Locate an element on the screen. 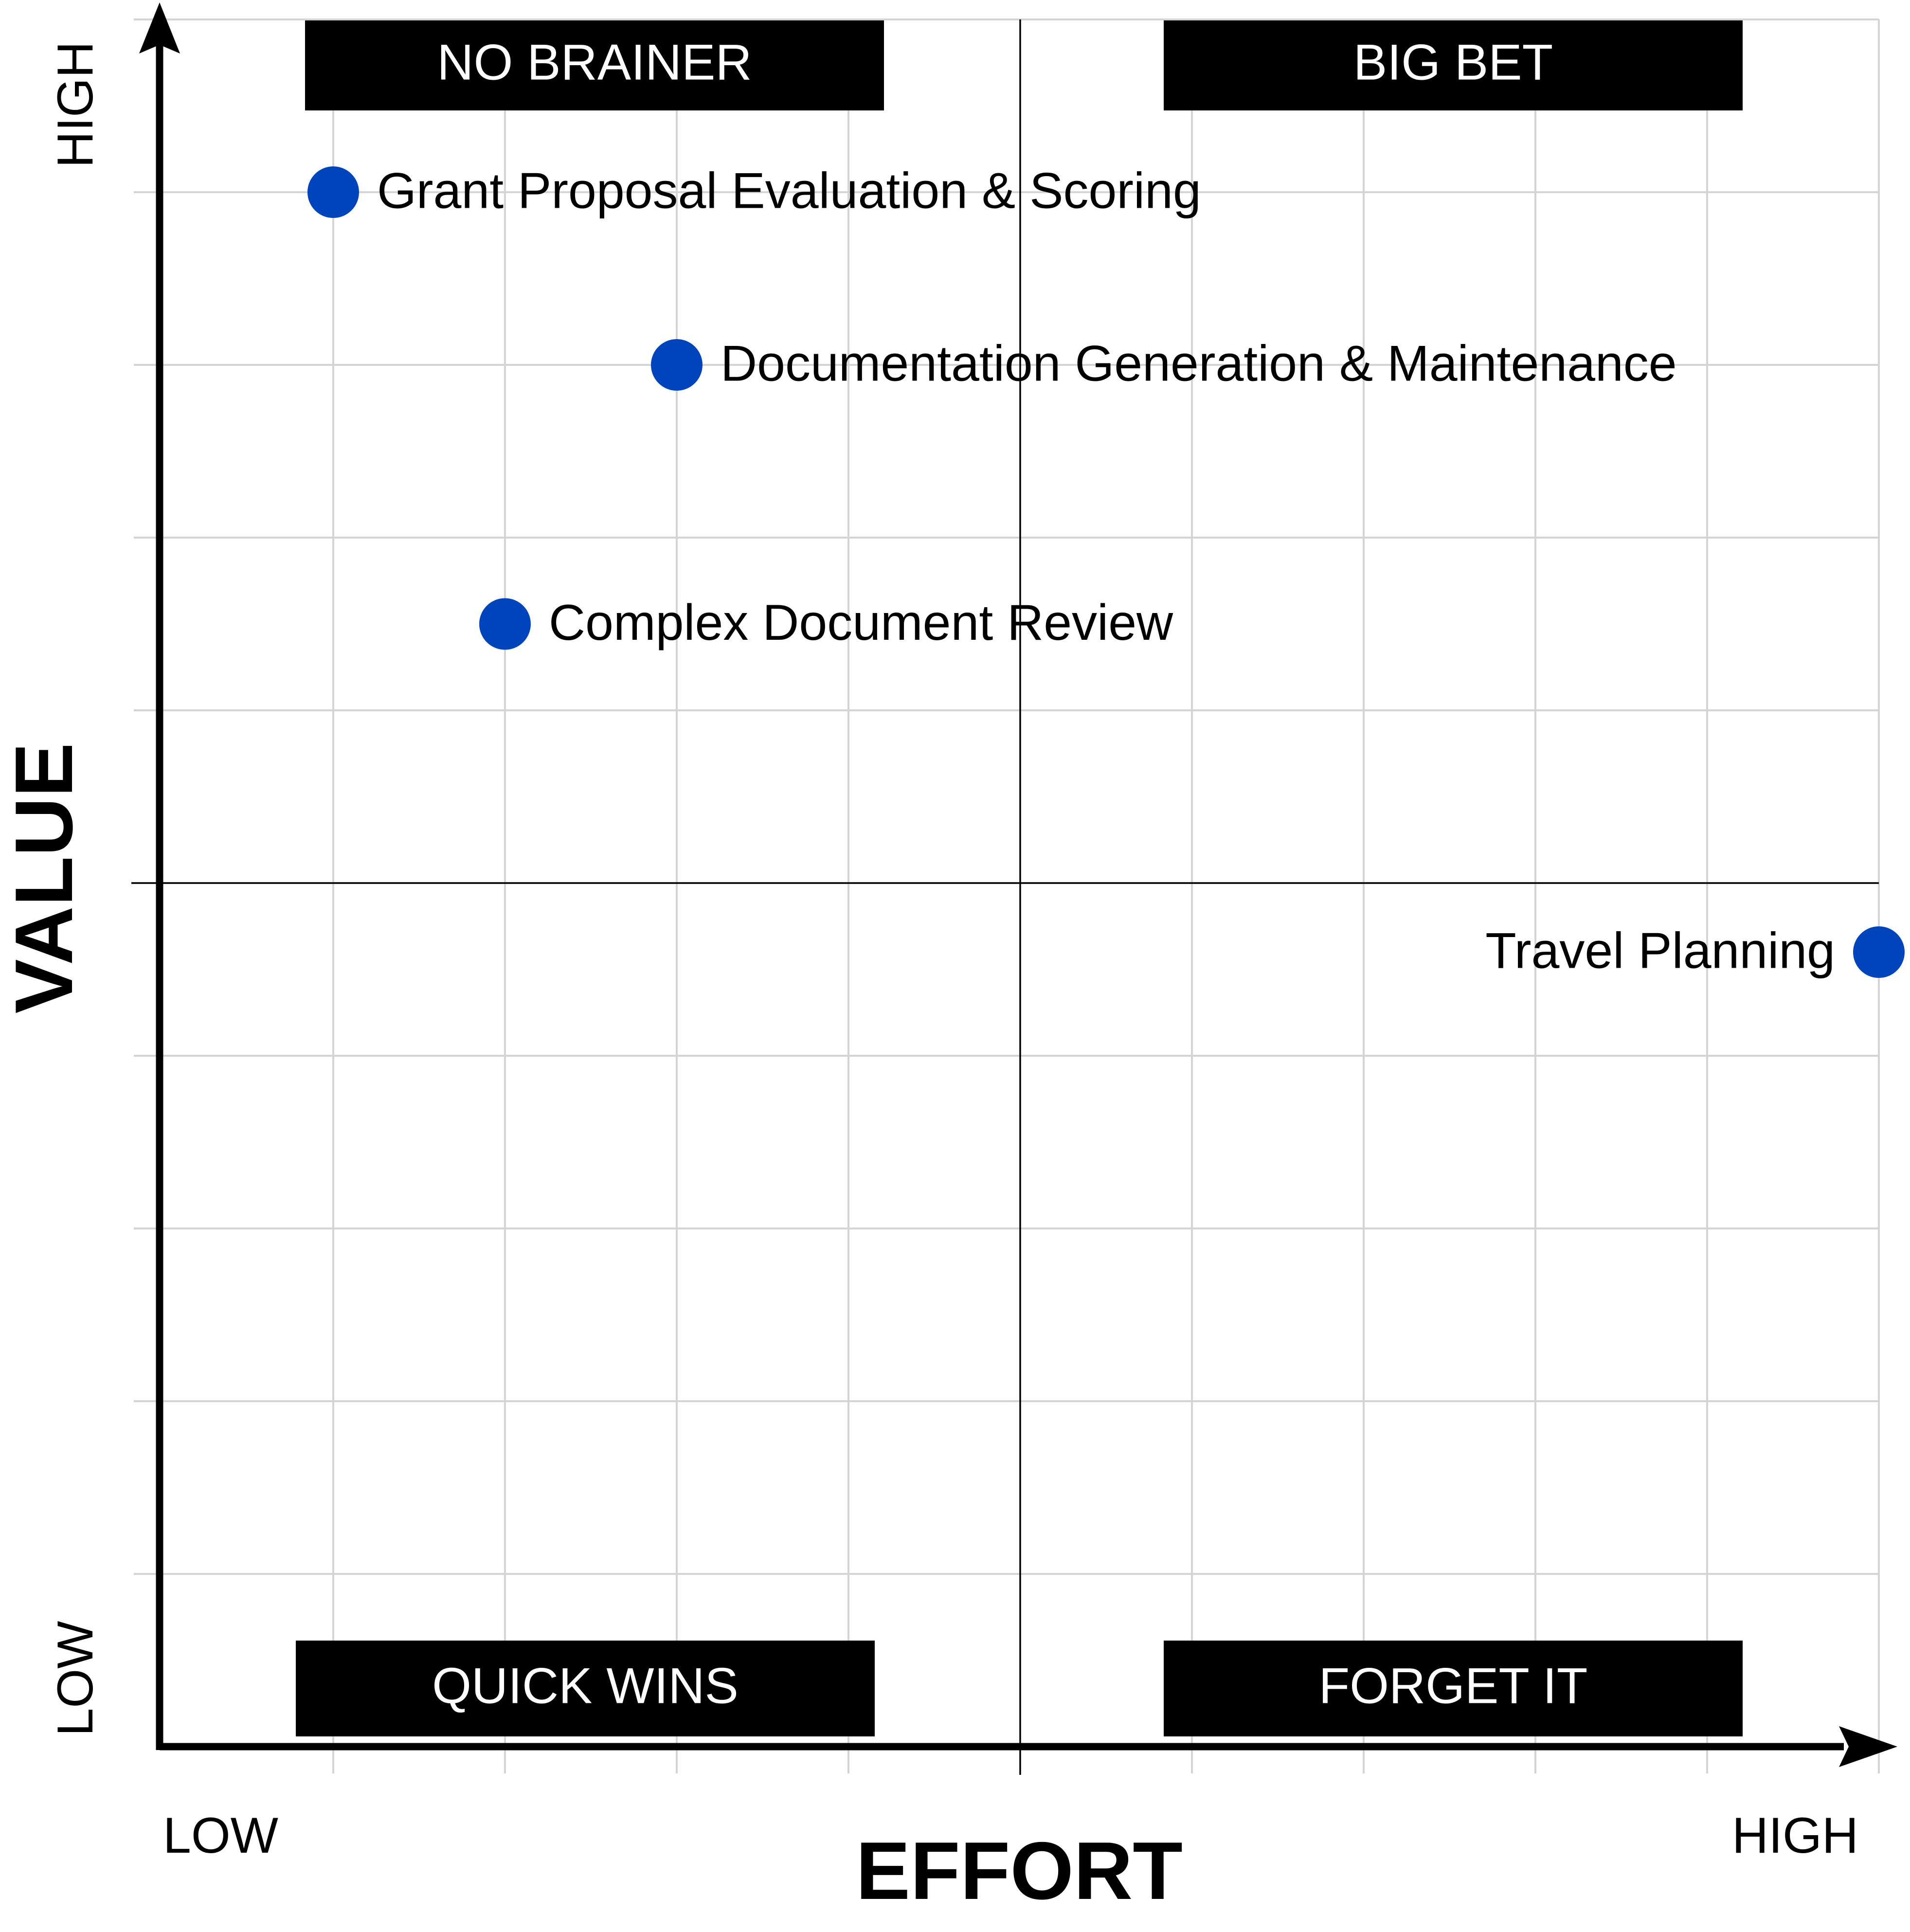 This screenshot has height=1932, width=1910. x-axis-title: EFFORT is located at coordinates (1019, 1871).